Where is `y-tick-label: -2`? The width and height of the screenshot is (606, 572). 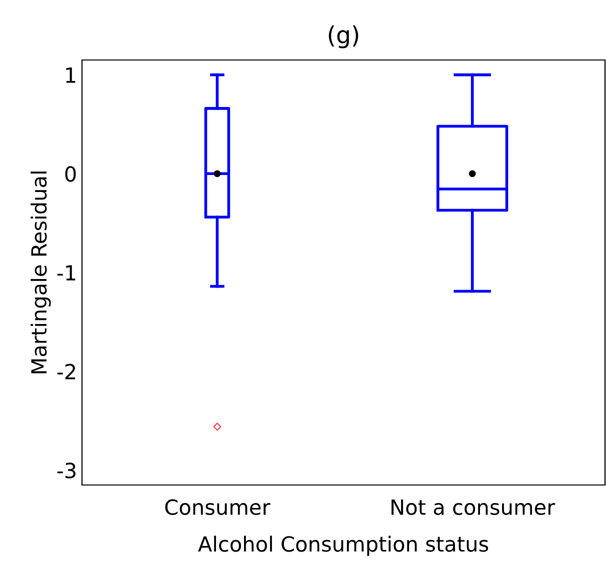 y-tick-label: -2 is located at coordinates (66, 372).